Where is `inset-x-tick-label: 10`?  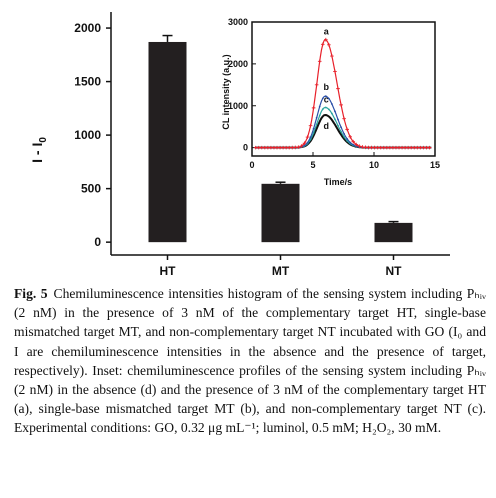 inset-x-tick-label: 10 is located at coordinates (374, 165).